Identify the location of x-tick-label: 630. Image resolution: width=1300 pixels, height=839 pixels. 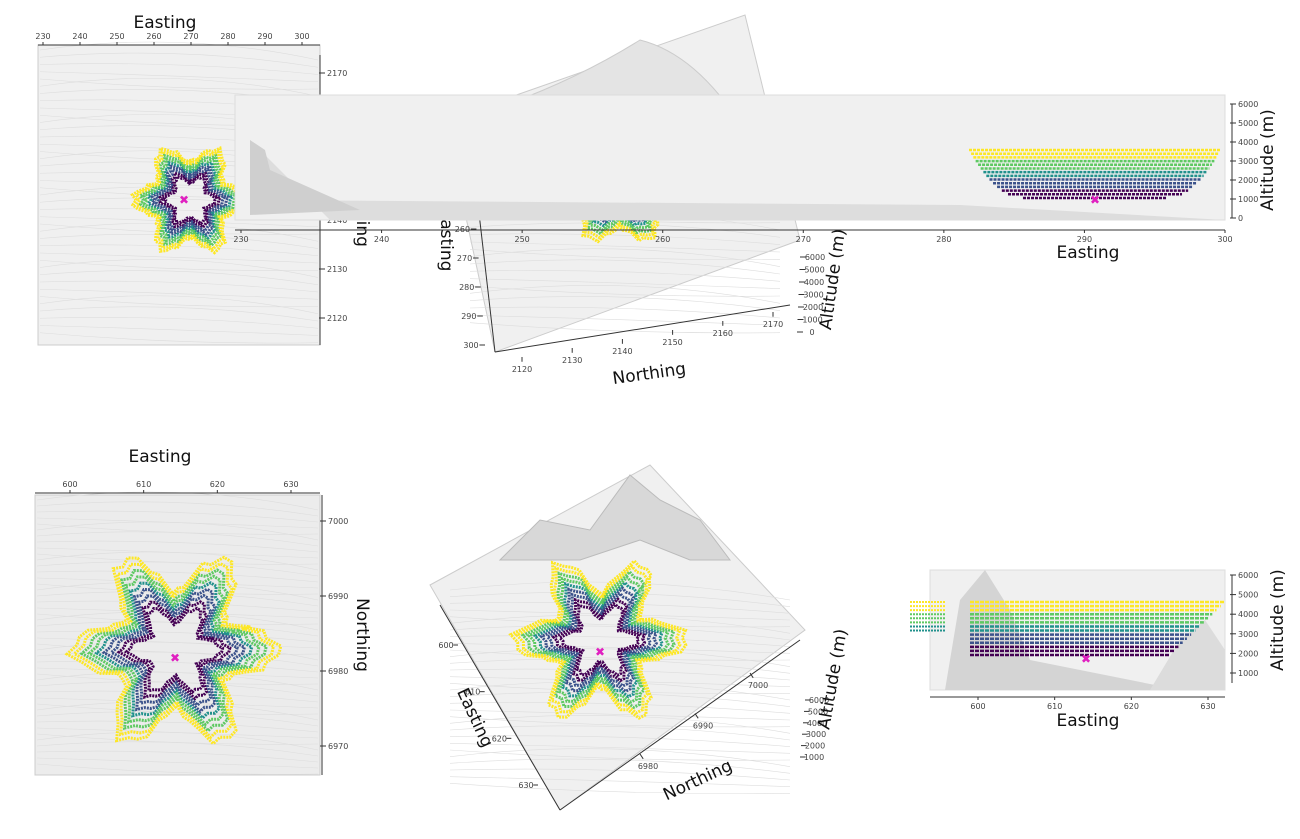
(525, 785).